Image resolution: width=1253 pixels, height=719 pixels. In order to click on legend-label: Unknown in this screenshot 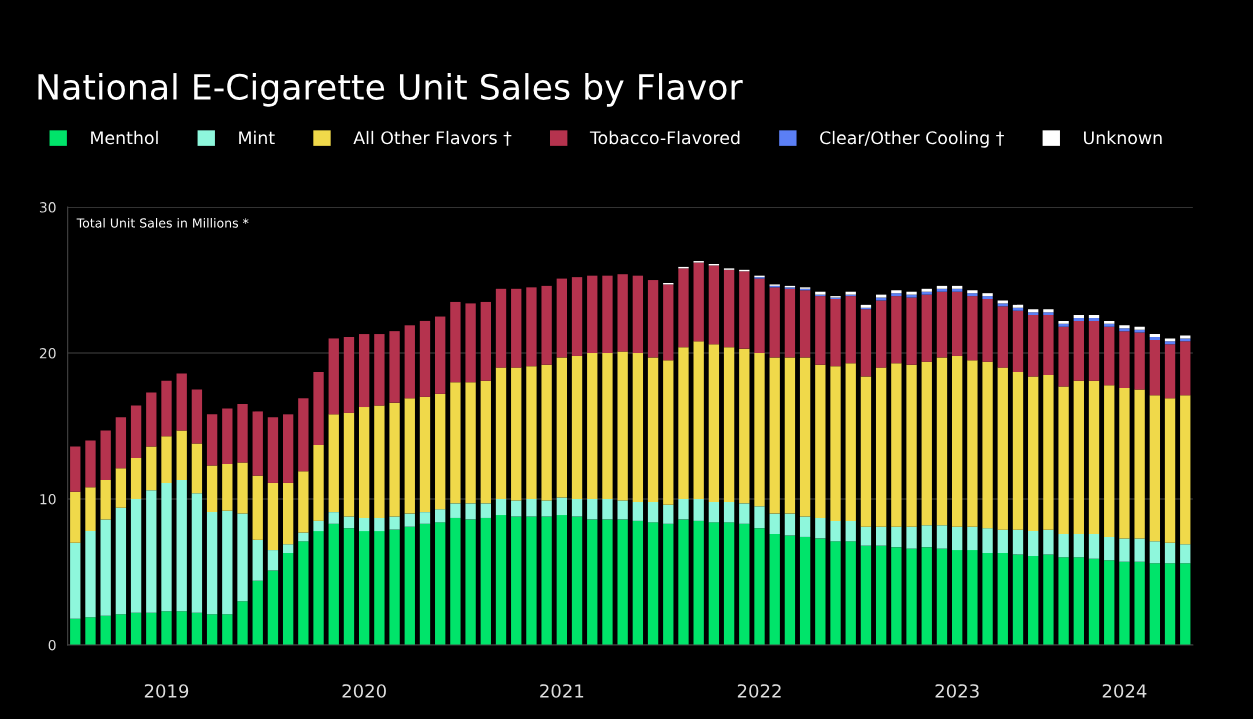, I will do `click(1123, 137)`.